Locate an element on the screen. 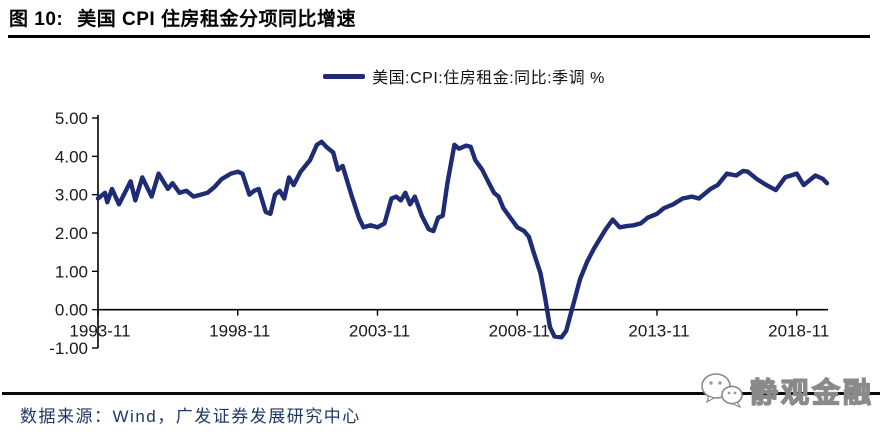 The image size is (880, 437). chart-legend: 美国:CPI:住房租金:同比:季调 % is located at coordinates (464, 76).